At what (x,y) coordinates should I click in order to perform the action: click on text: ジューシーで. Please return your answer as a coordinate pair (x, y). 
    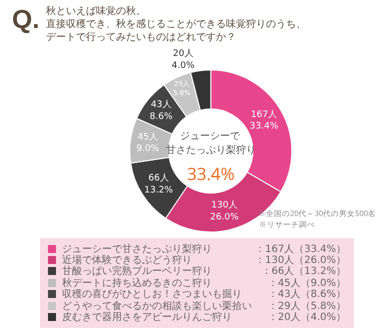
    Looking at the image, I should click on (210, 135).